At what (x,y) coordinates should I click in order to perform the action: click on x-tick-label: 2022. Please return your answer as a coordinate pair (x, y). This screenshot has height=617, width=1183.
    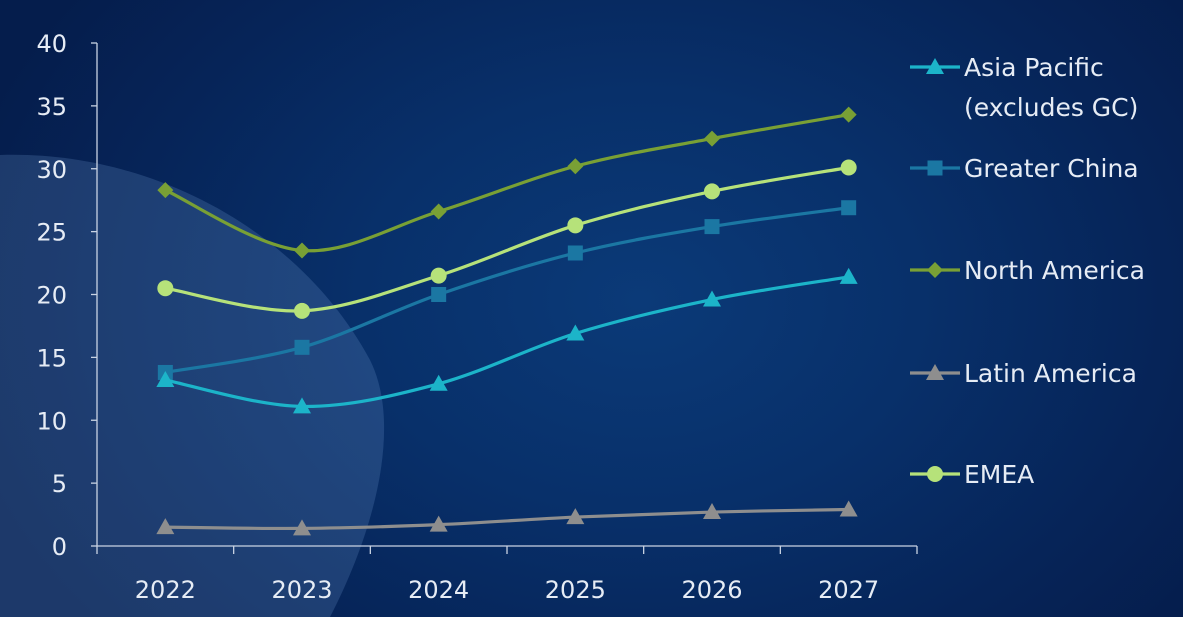
    Looking at the image, I should click on (165, 590).